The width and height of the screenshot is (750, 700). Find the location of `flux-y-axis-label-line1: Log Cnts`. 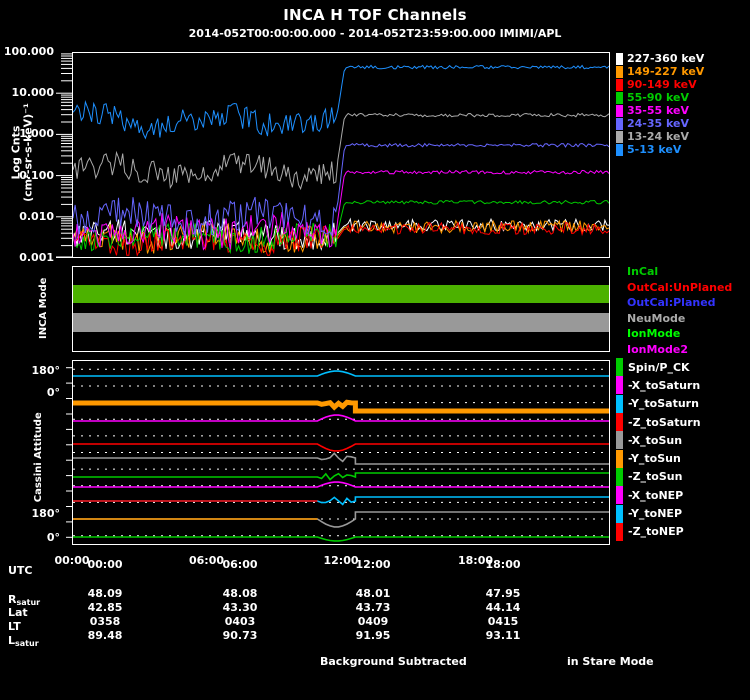

flux-y-axis-label-line1: Log Cnts is located at coordinates (16, 152).